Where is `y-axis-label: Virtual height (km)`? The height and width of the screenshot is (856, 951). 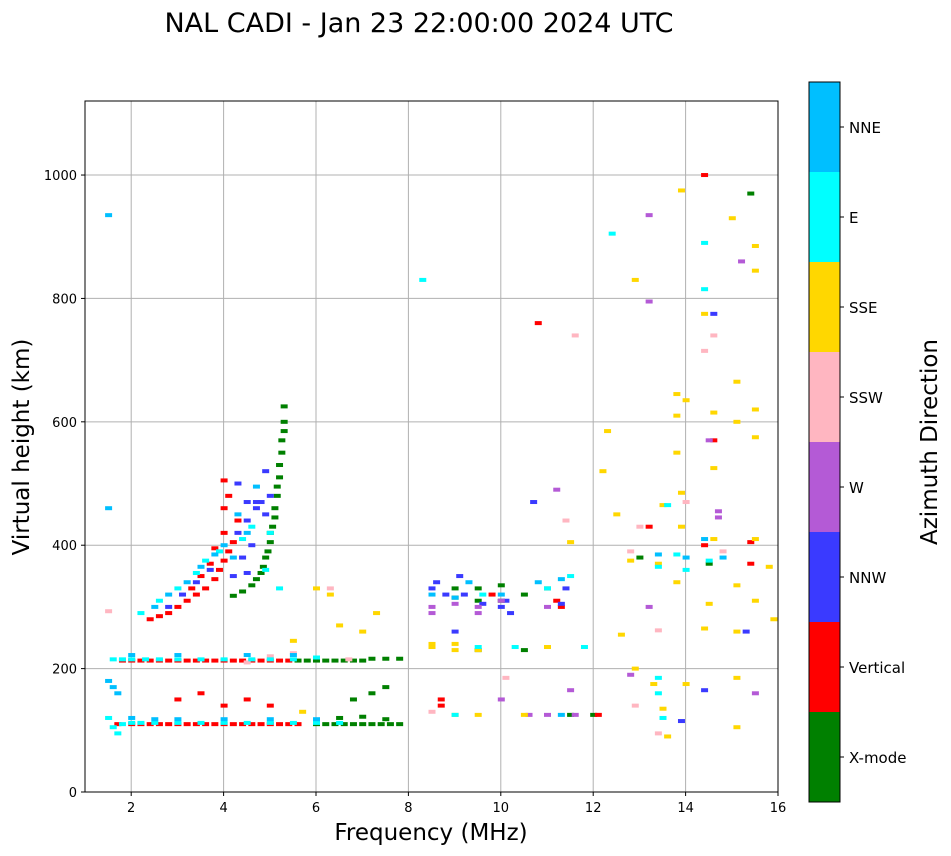
y-axis-label: Virtual height (km) is located at coordinates (22, 447).